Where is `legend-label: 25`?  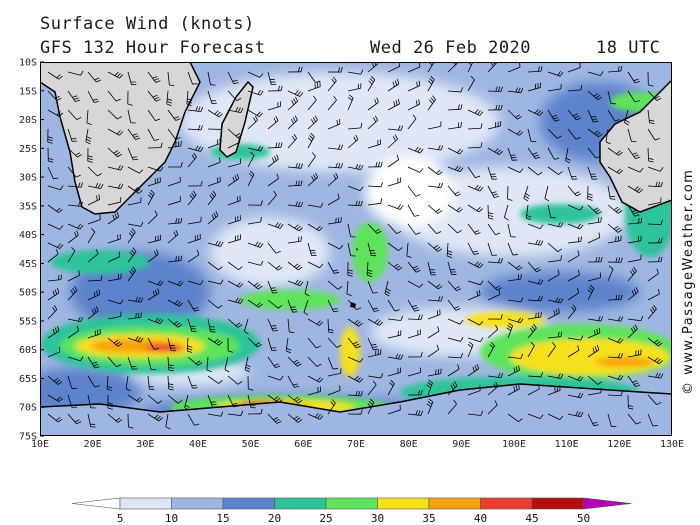
legend-label: 25 is located at coordinates (325, 518).